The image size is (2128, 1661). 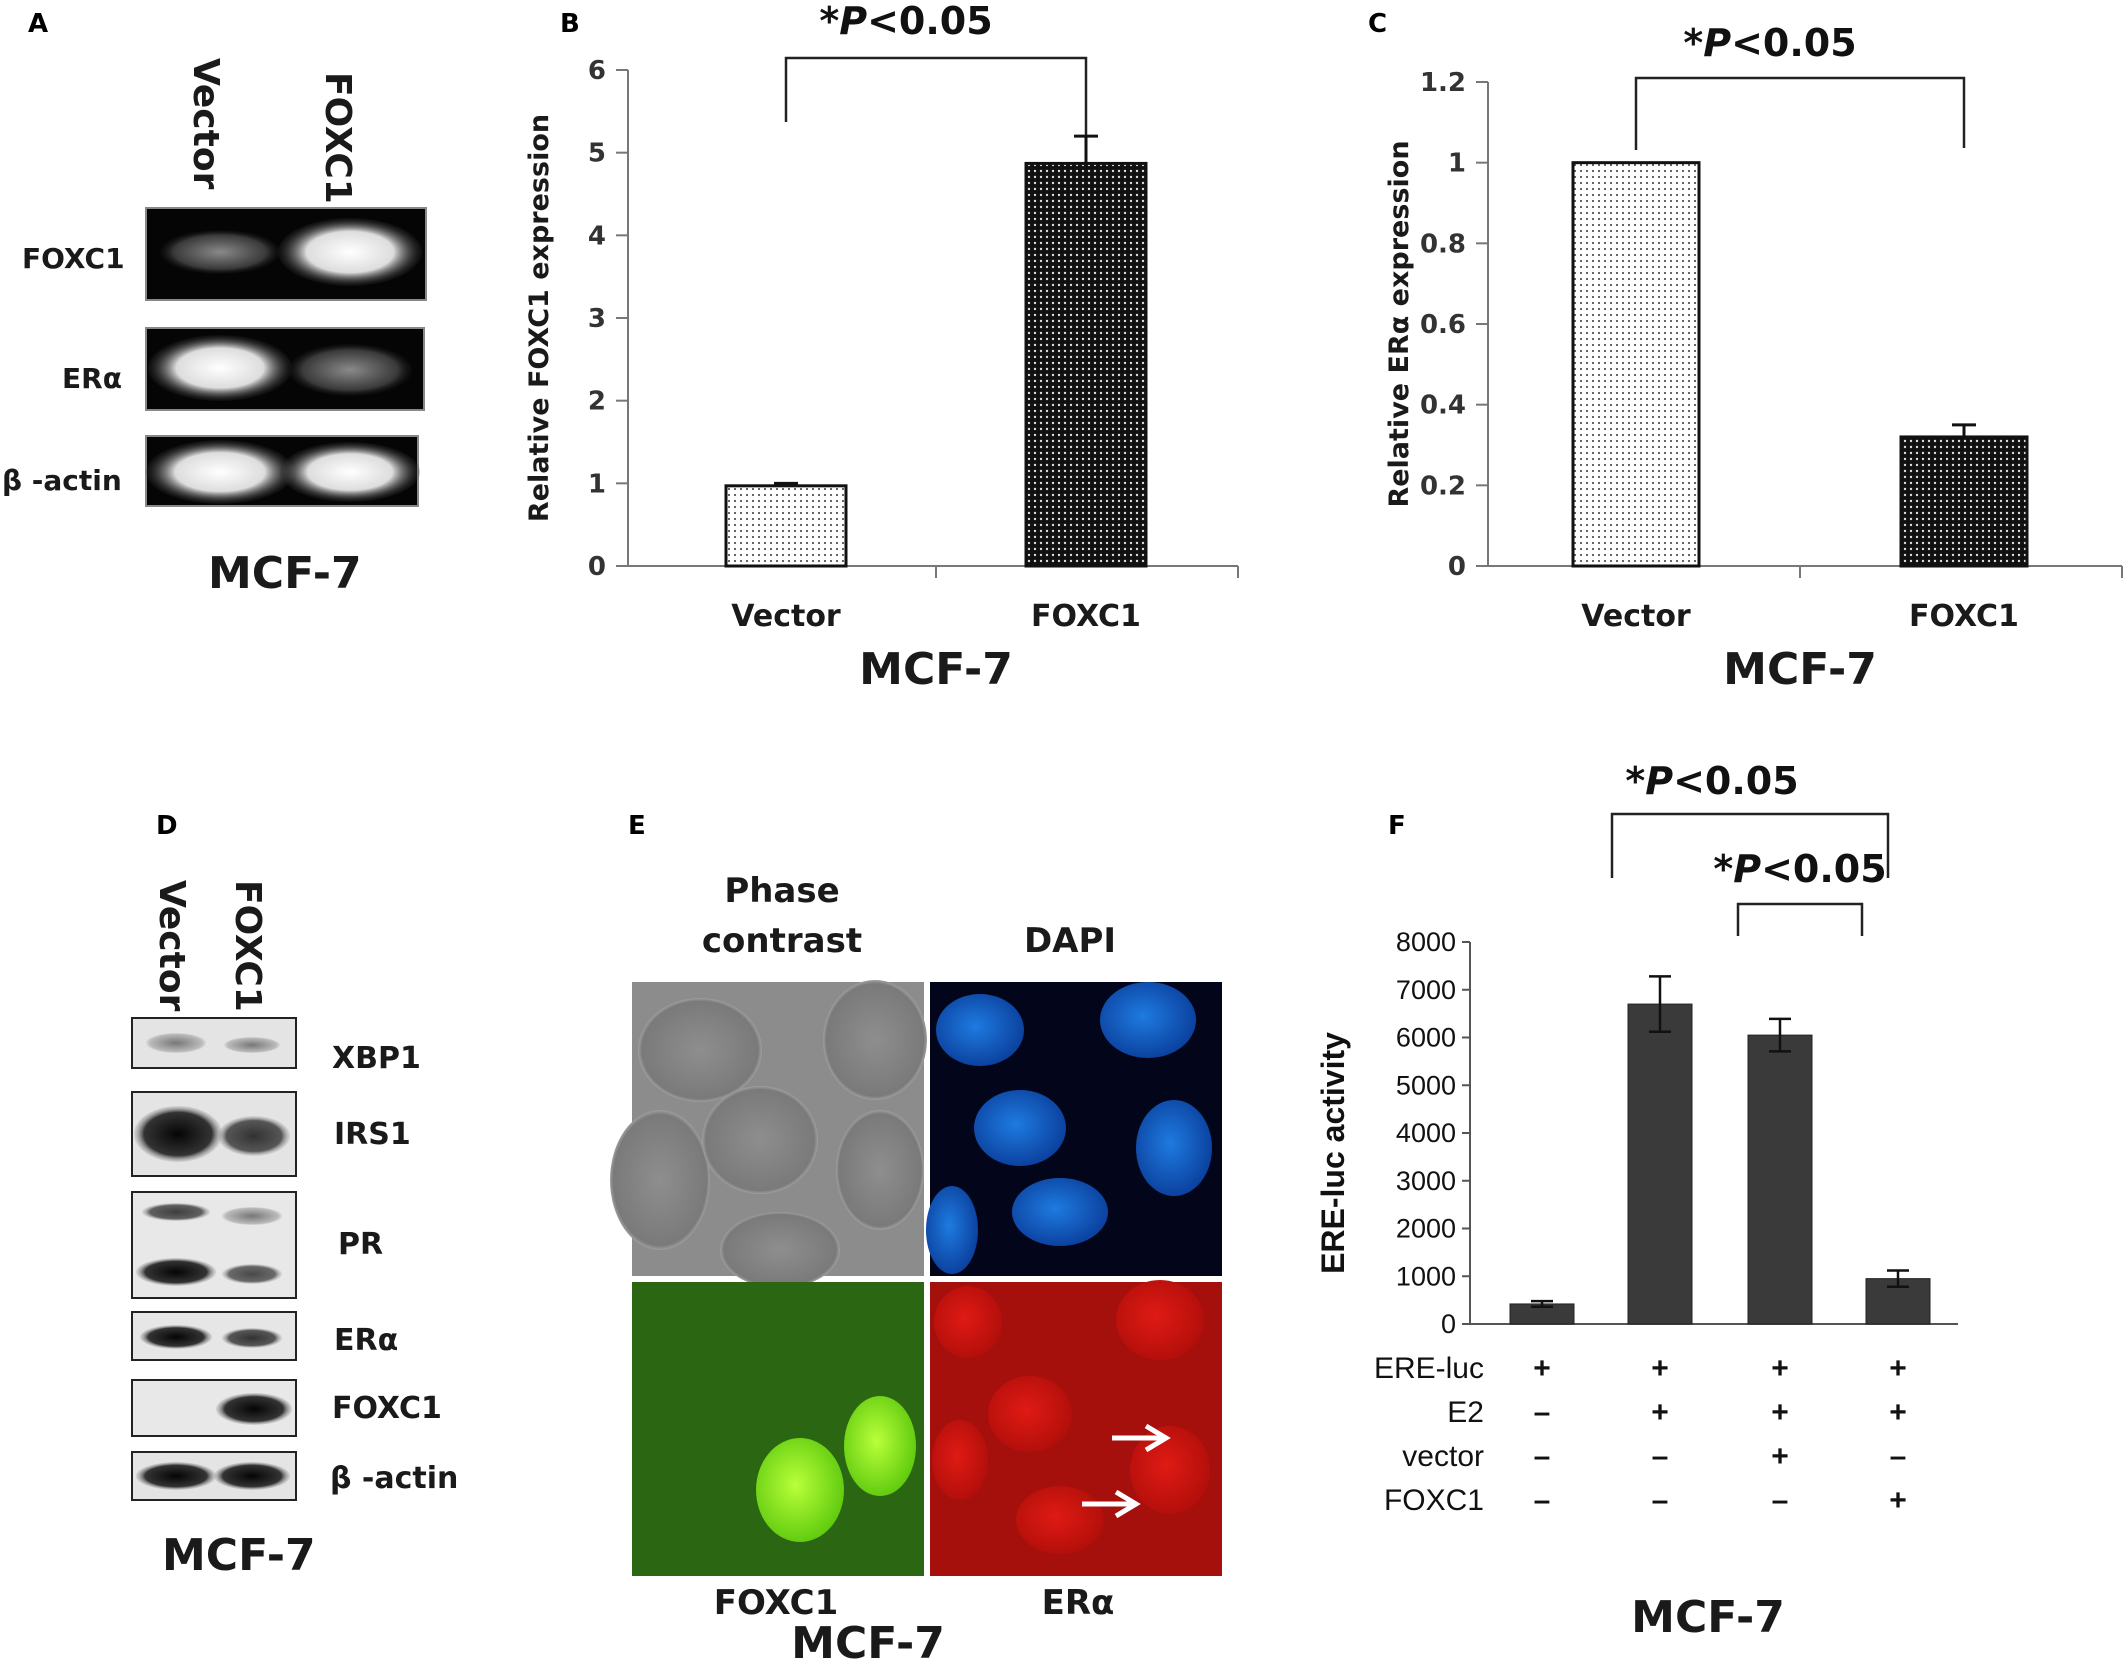 What do you see at coordinates (1426, 942) in the screenshot?
I see `y-tick-label: 8000` at bounding box center [1426, 942].